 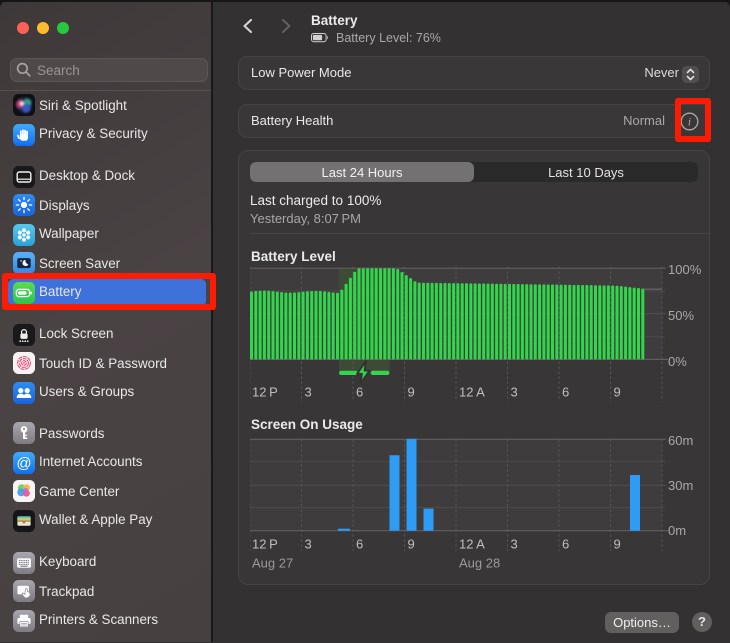 I want to click on svg-text: Aug 28, so click(x=479, y=563).